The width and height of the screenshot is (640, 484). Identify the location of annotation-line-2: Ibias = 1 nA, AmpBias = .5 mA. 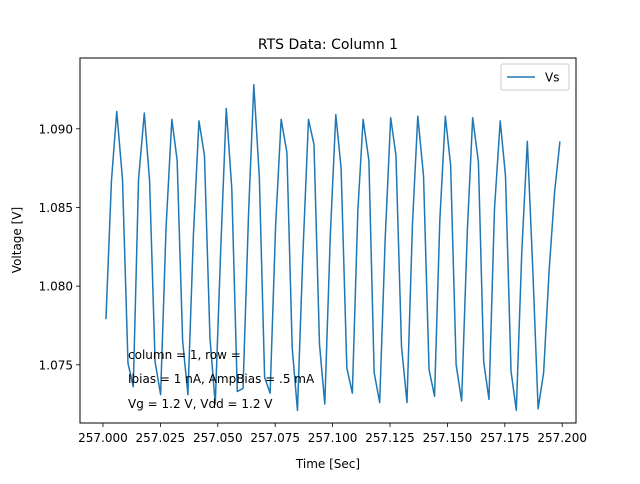
(221, 379).